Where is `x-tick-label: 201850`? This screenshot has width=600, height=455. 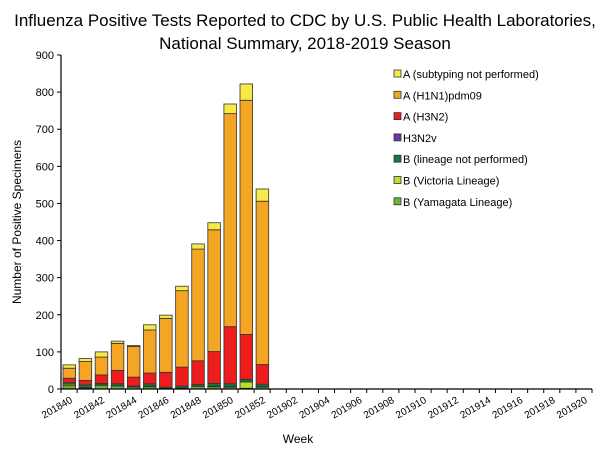
x-tick-label: 201850 is located at coordinates (218, 408).